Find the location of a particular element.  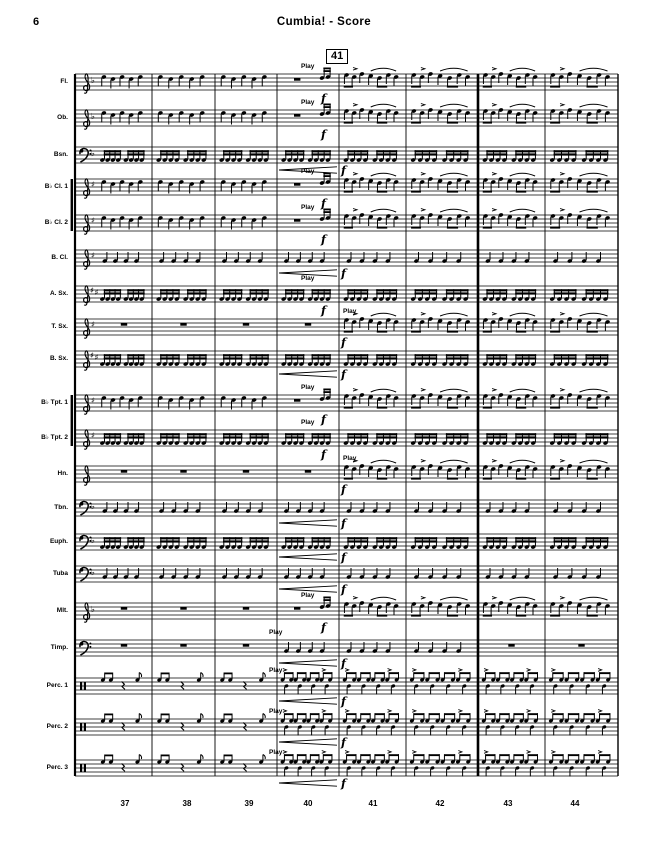

measure-number: 41 is located at coordinates (373, 803).